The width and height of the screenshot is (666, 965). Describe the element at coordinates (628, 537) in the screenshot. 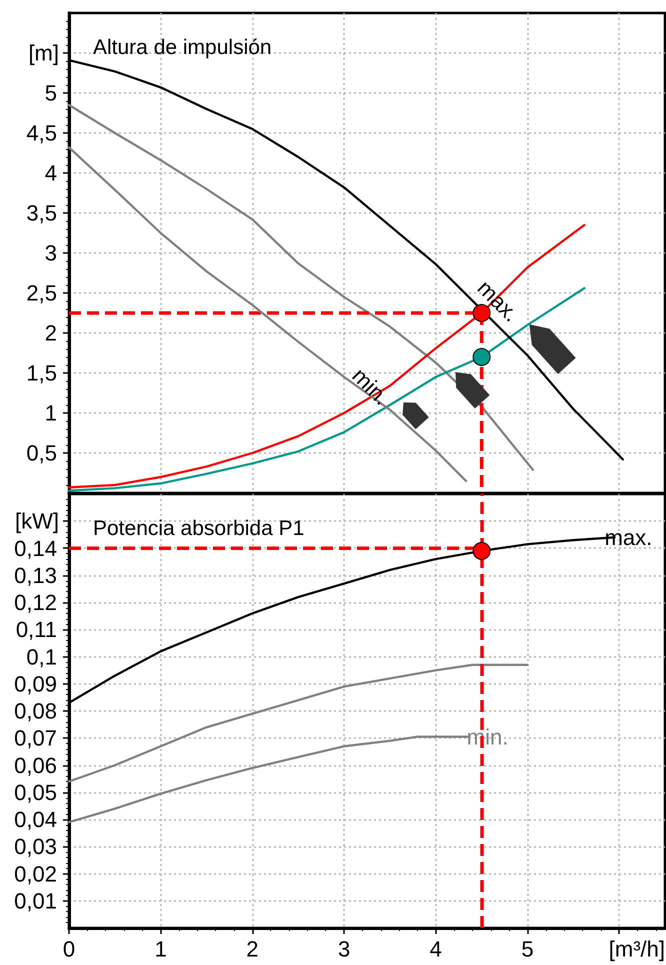

I see `series-label: max.` at that location.